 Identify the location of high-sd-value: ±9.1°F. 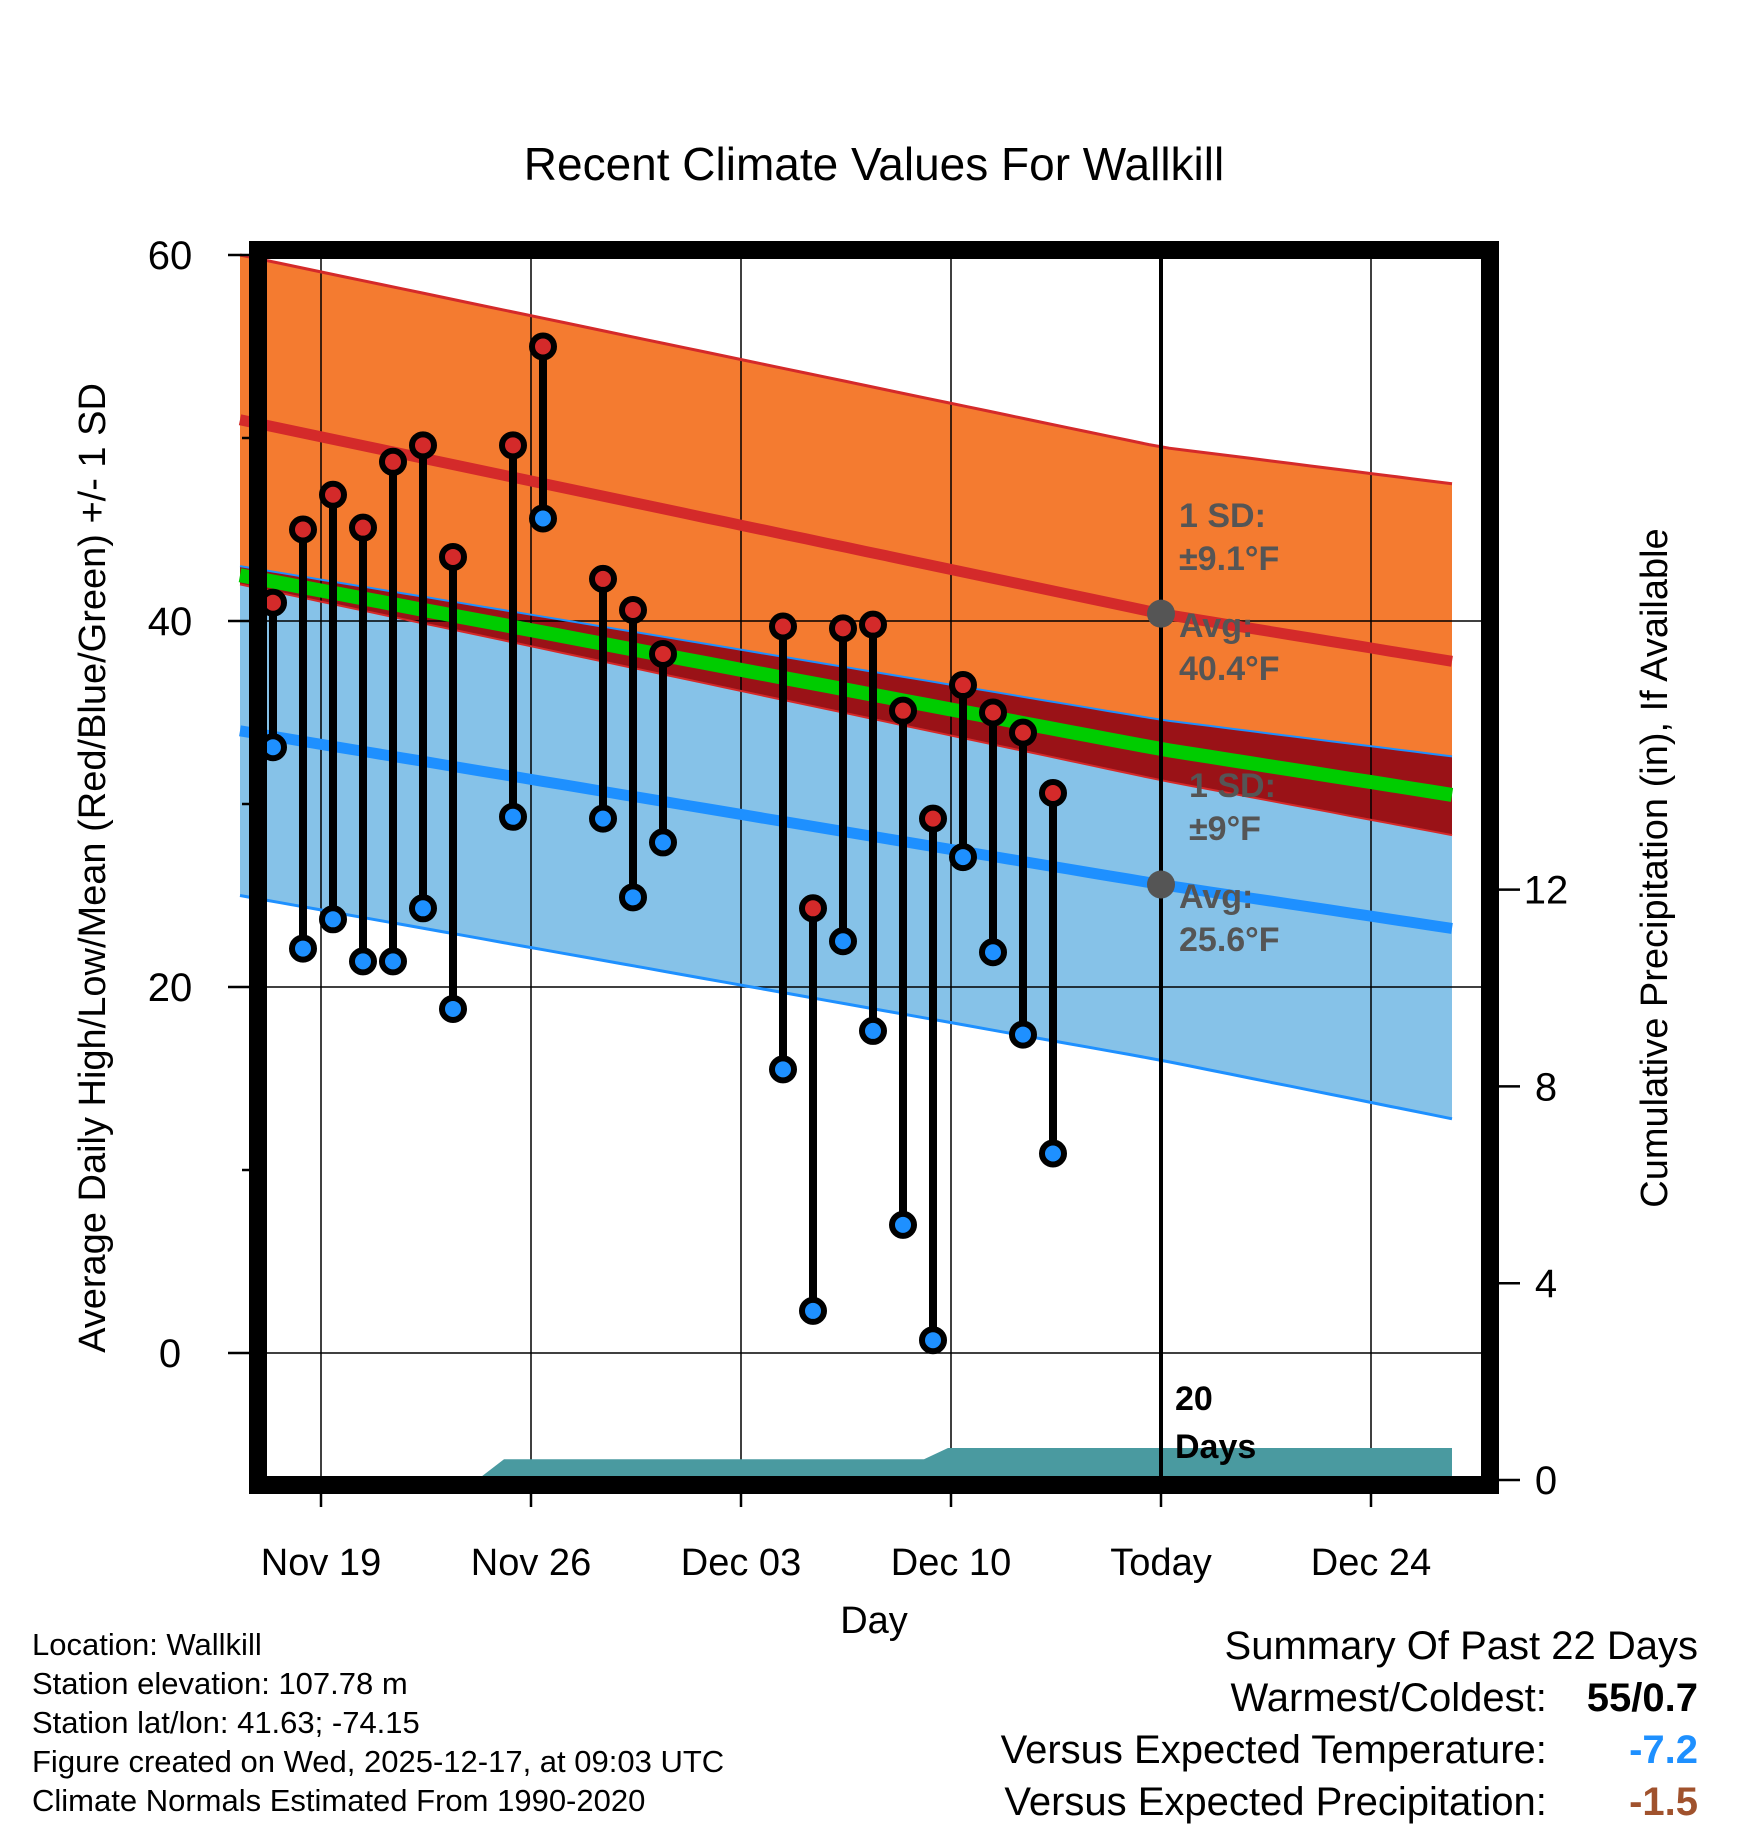
(1229, 559).